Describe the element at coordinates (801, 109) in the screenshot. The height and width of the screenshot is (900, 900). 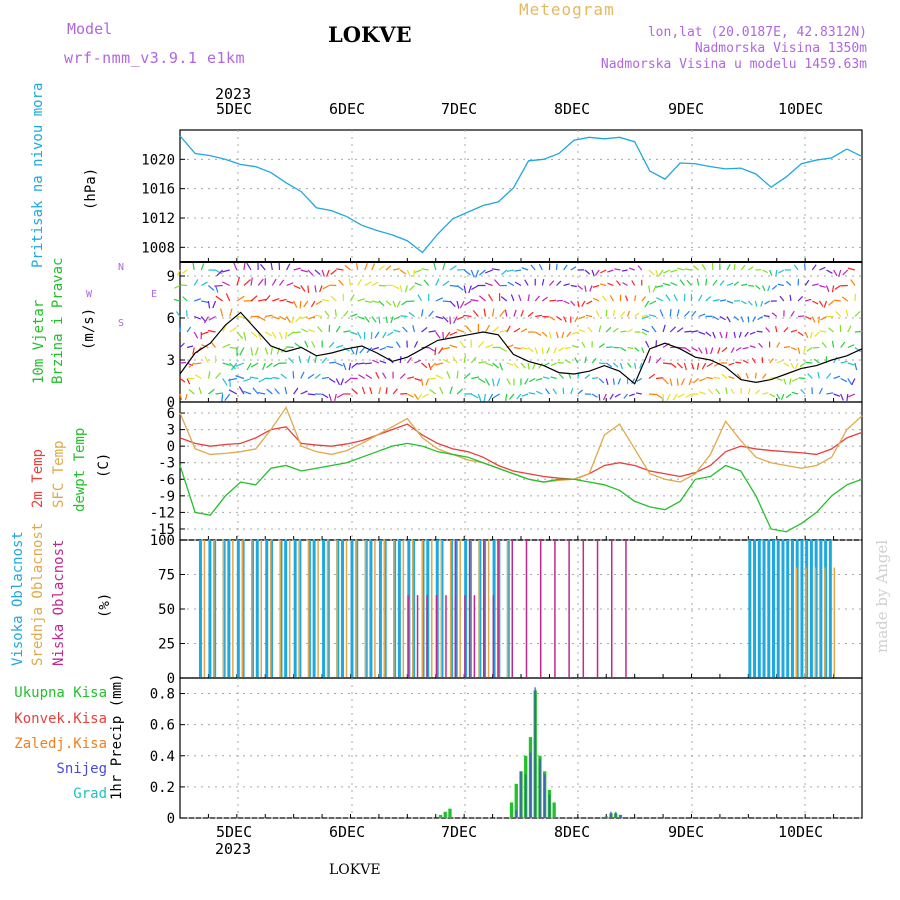
I see `top-day-5: 10DEC` at that location.